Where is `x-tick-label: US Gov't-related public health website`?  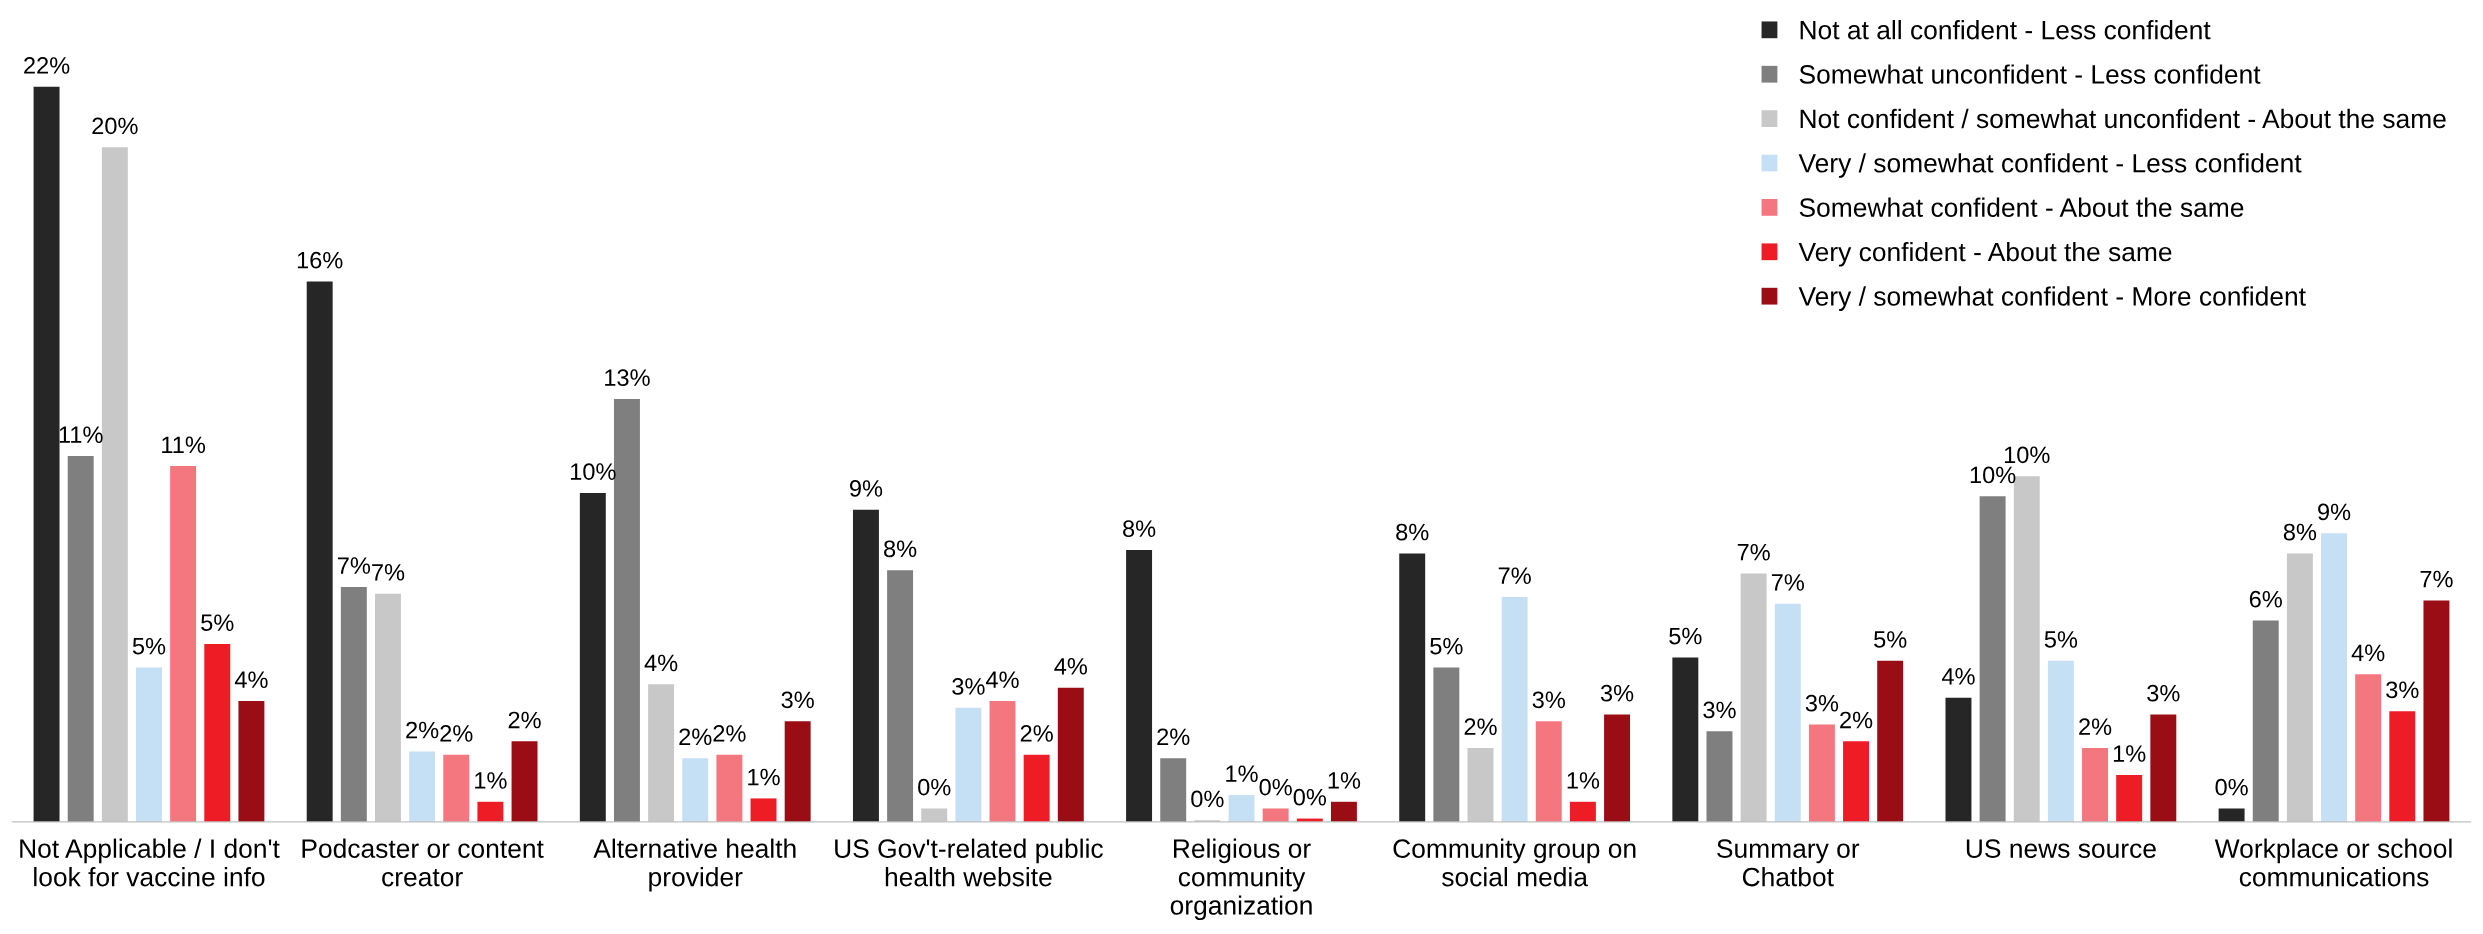 x-tick-label: US Gov't-related public health website is located at coordinates (969, 862).